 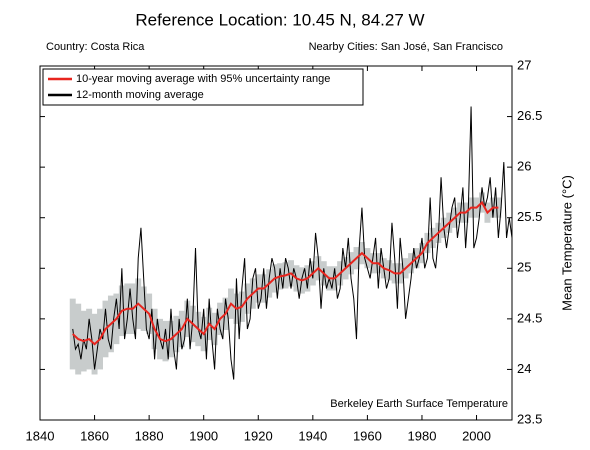 I want to click on y-tick-label: 25, so click(x=524, y=267).